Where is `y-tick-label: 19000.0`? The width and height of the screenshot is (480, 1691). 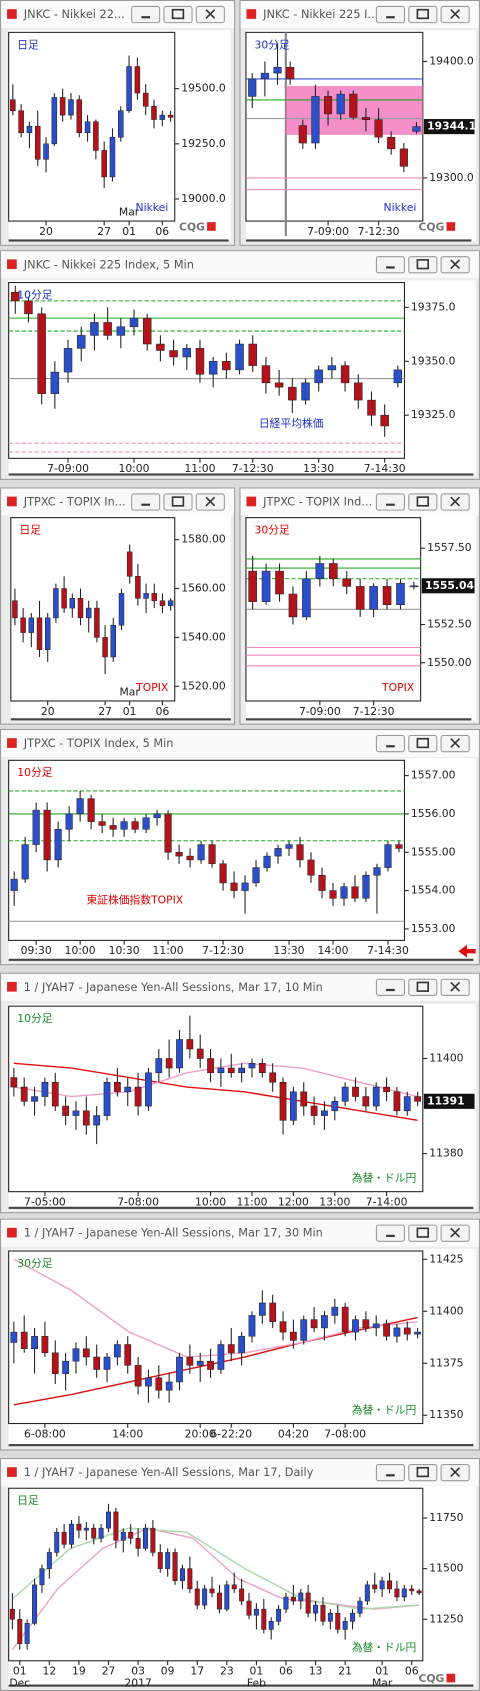 y-tick-label: 19000.0 is located at coordinates (203, 198).